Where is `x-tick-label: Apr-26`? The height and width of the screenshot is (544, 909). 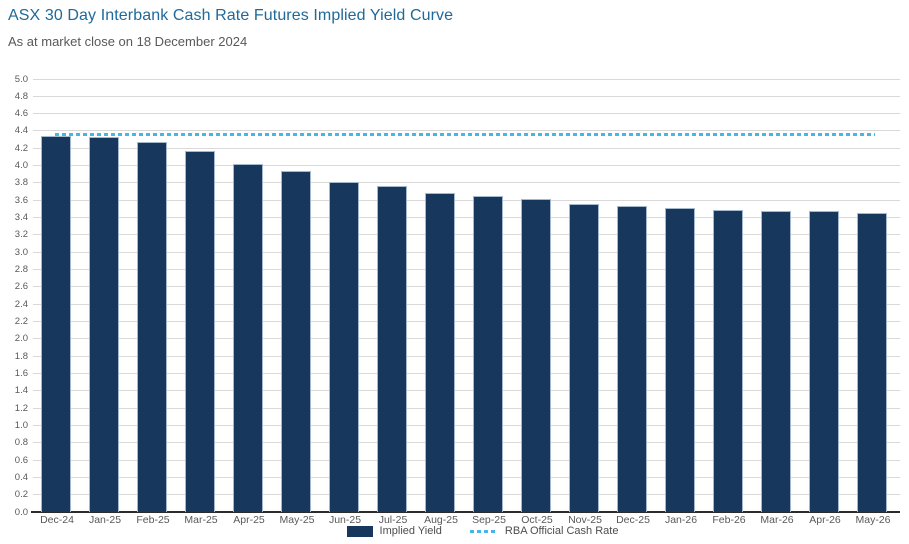
x-tick-label: Apr-26 is located at coordinates (825, 520).